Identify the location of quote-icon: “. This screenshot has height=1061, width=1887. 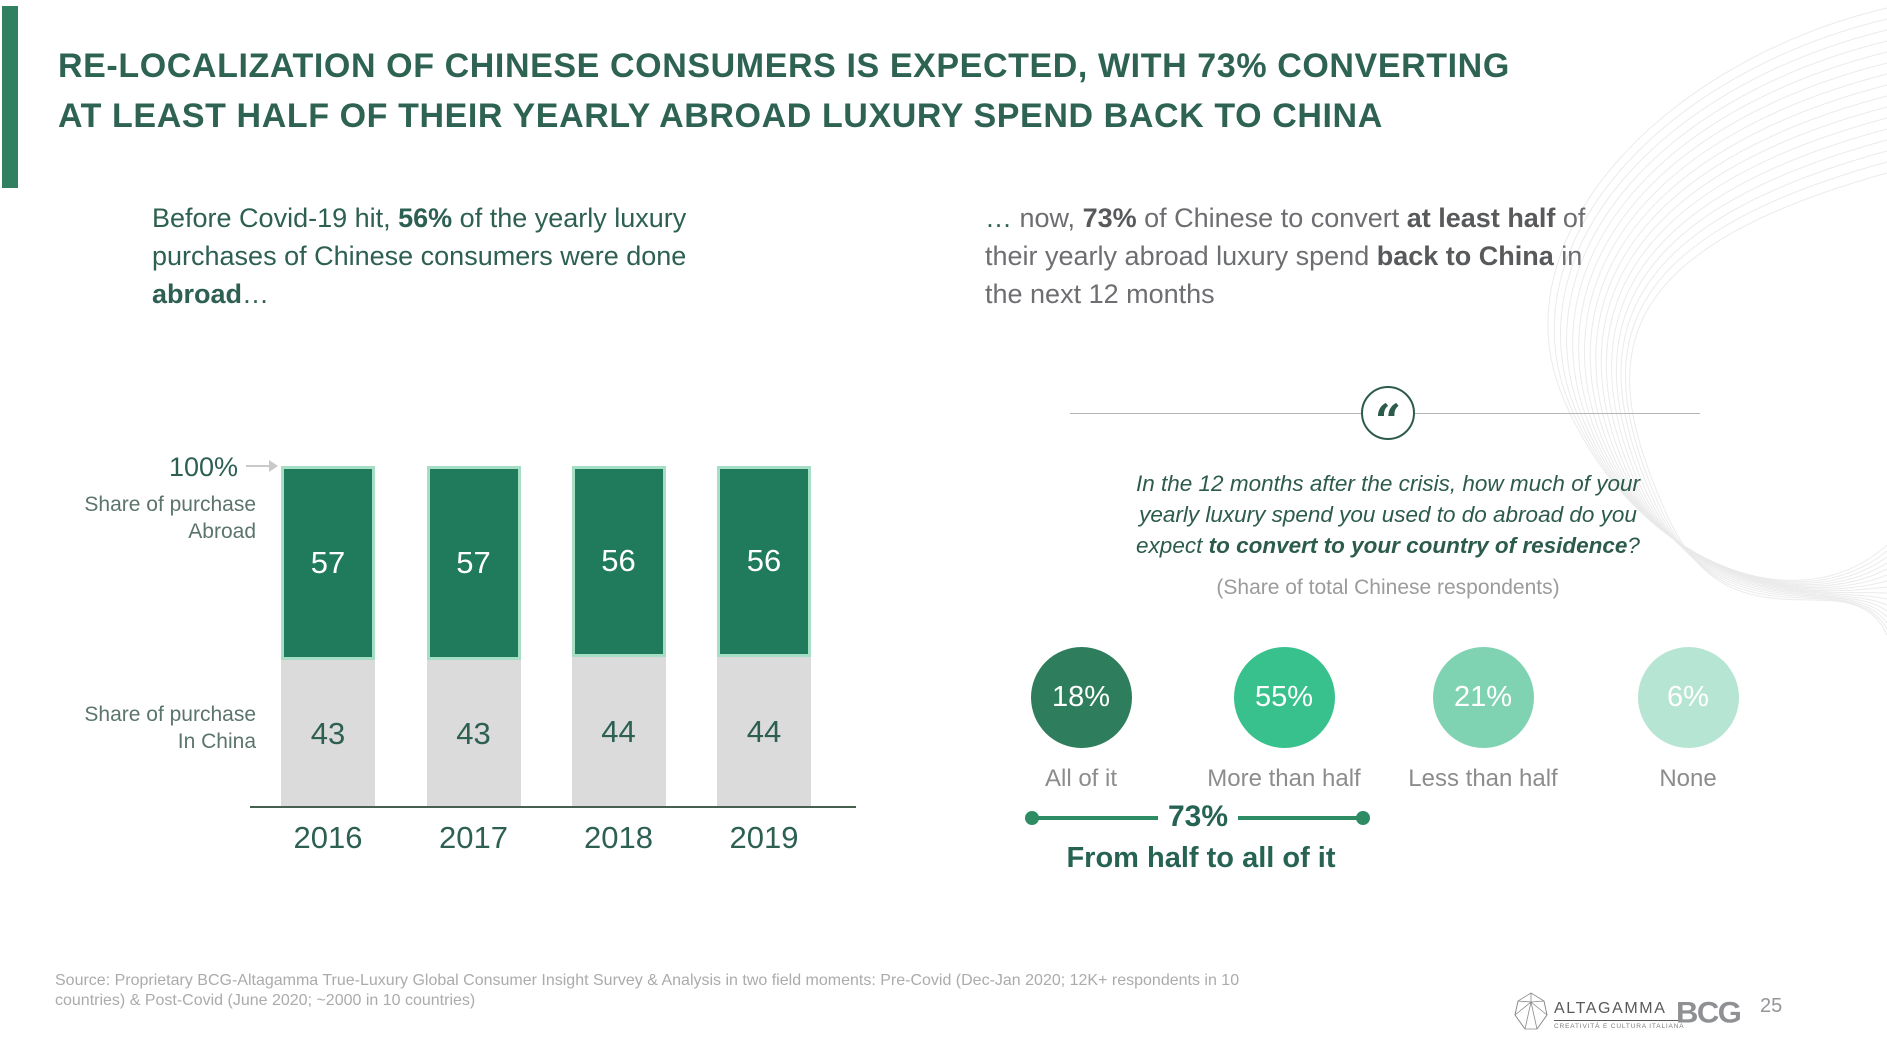
(1388, 421).